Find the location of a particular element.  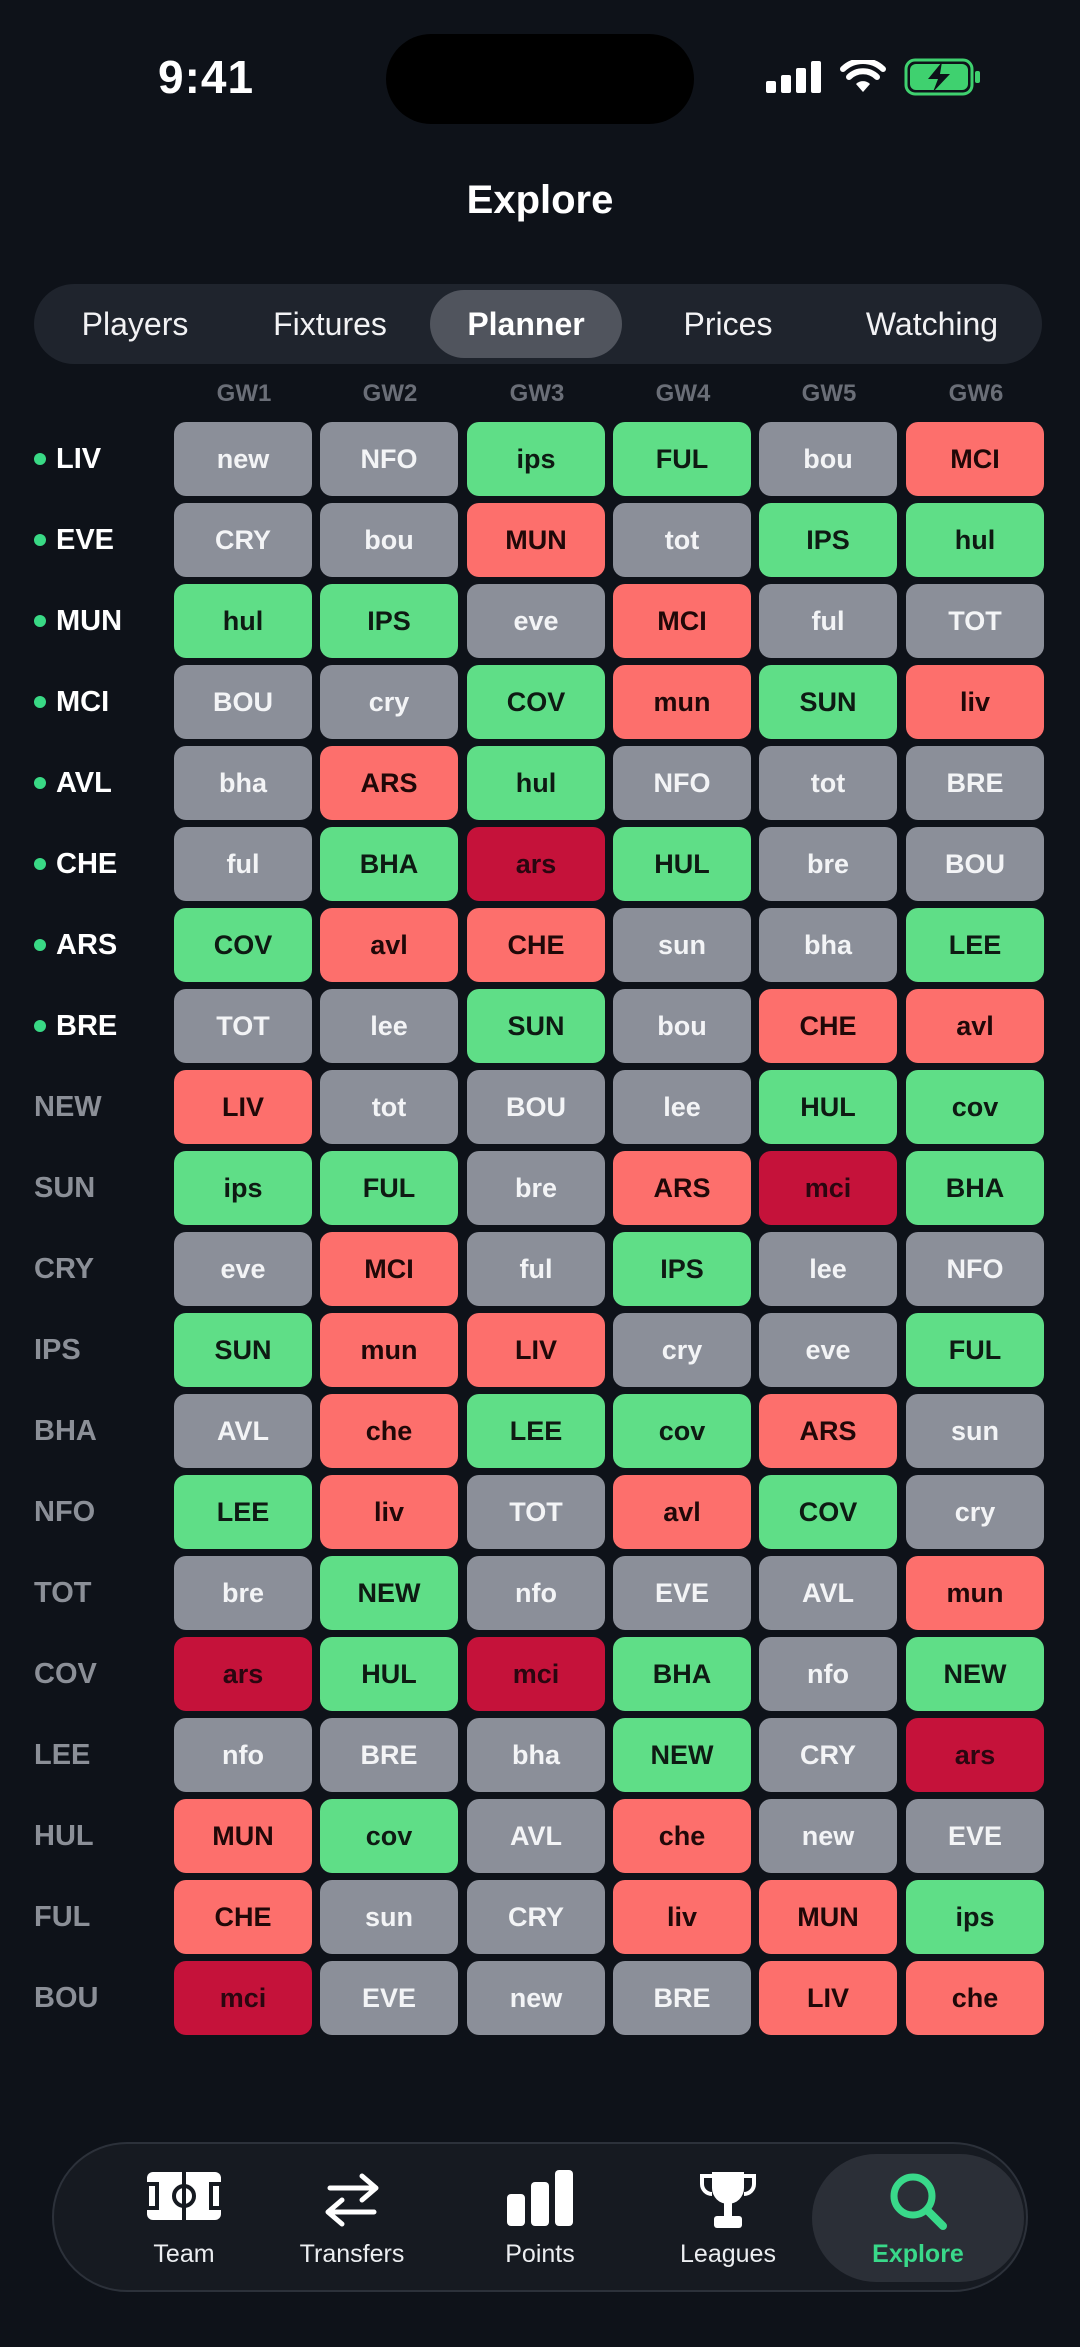

team-label: LIV is located at coordinates (67, 459).